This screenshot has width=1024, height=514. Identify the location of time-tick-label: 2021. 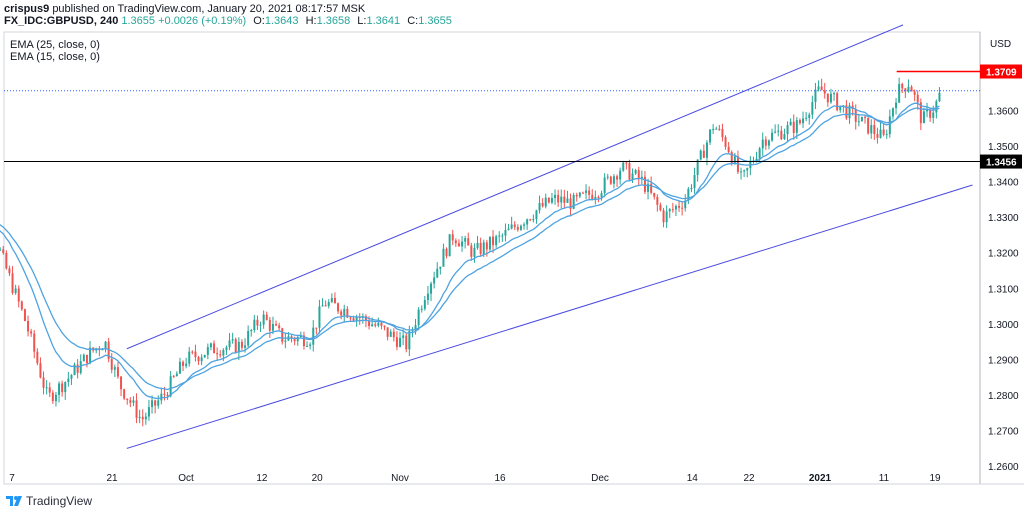
(820, 478).